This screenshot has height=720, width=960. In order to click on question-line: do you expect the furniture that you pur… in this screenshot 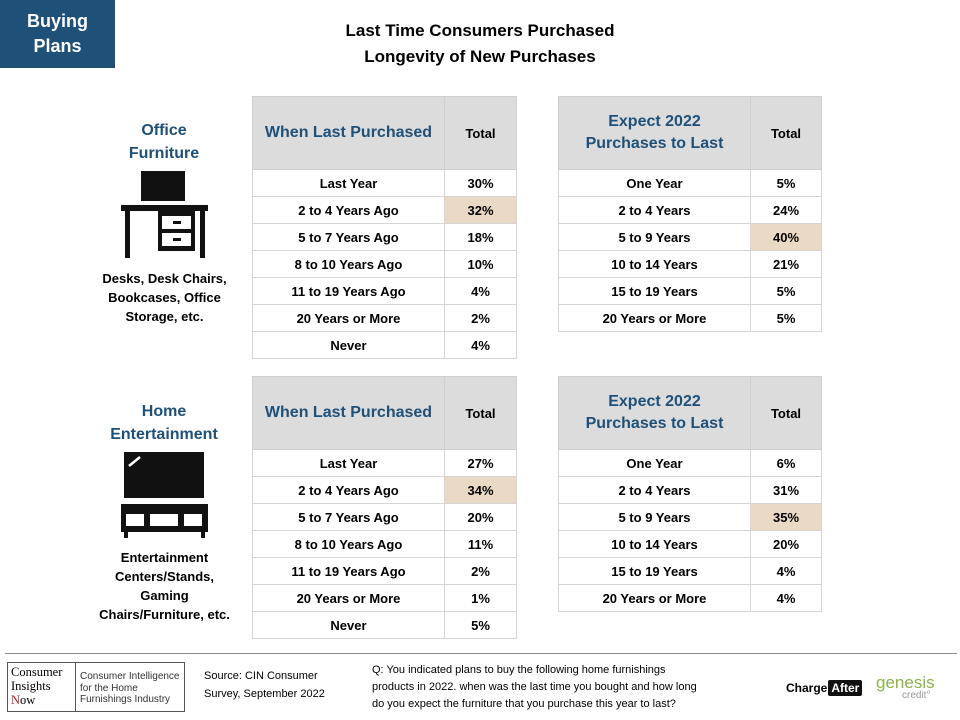, I will do `click(524, 704)`.